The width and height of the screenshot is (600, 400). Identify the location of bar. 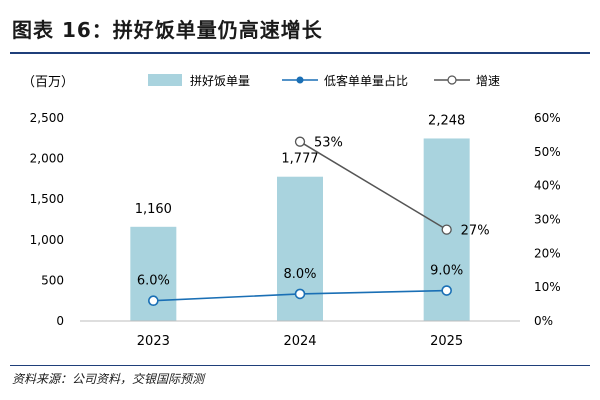
(300, 248).